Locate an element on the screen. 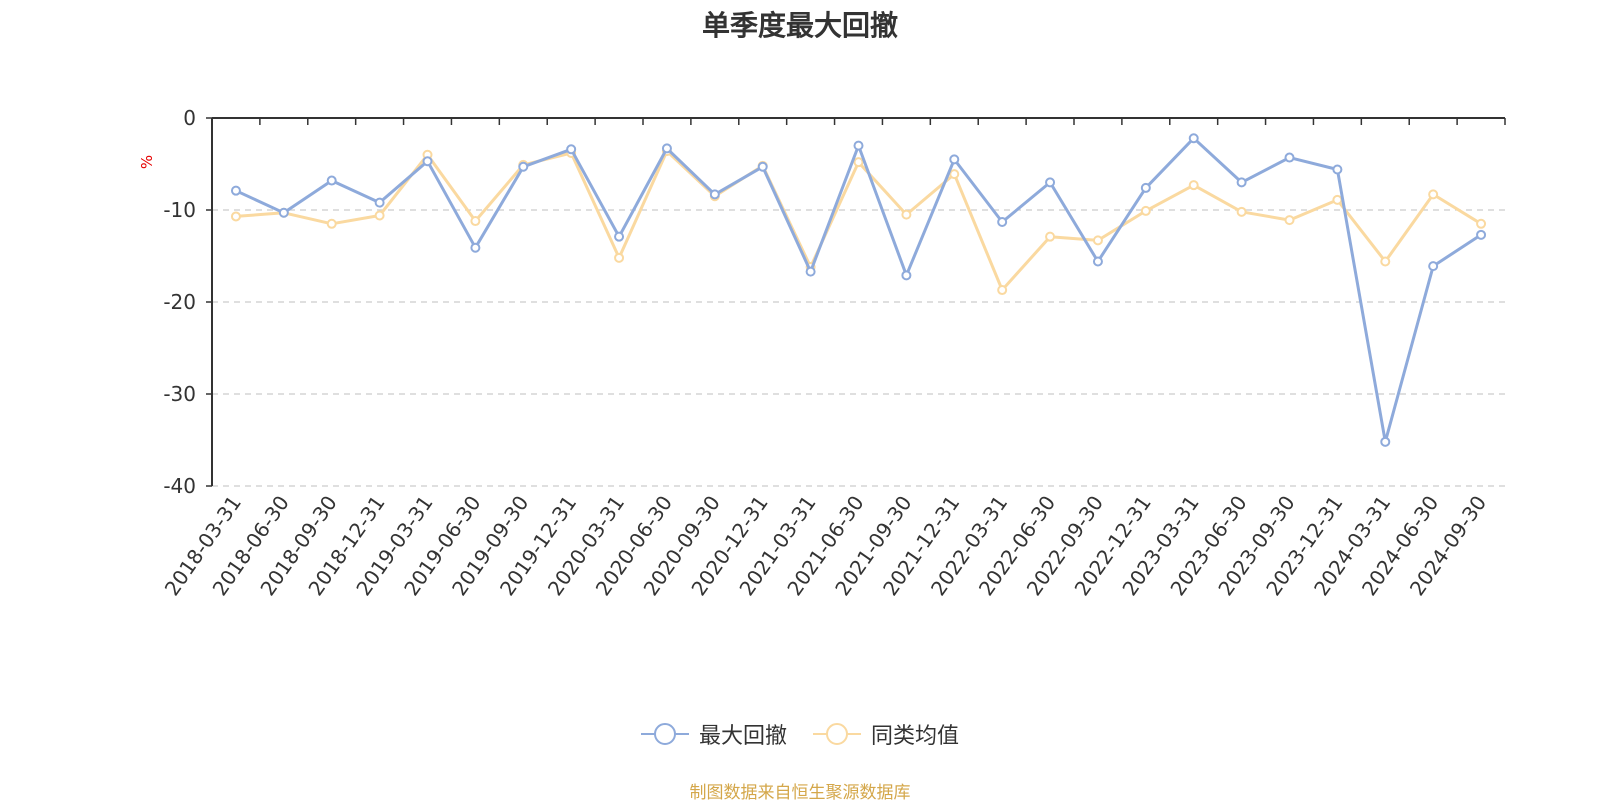 This screenshot has width=1600, height=803. legend-label-max-drawdown: 最大回撤 is located at coordinates (742, 736).